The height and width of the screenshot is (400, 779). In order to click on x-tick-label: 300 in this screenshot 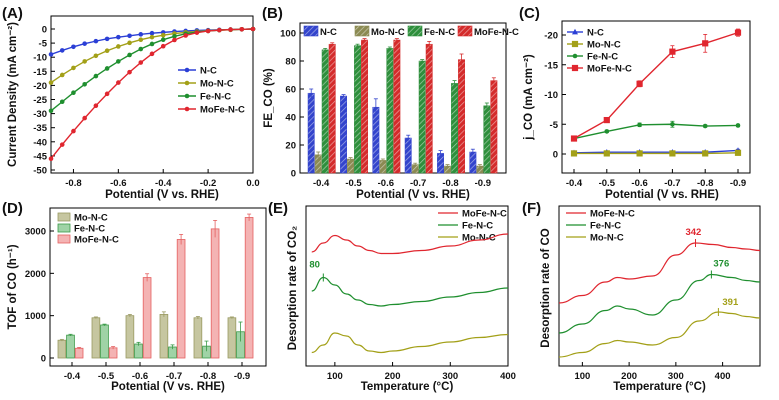, I will do `click(450, 376)`.